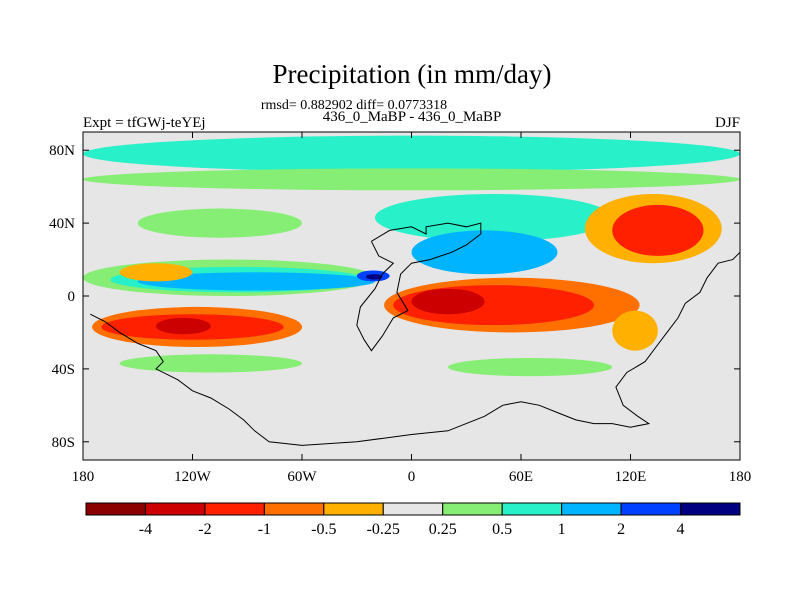 The image size is (800, 600). Describe the element at coordinates (323, 529) in the screenshot. I see `colorbar-label: -0.5` at that location.